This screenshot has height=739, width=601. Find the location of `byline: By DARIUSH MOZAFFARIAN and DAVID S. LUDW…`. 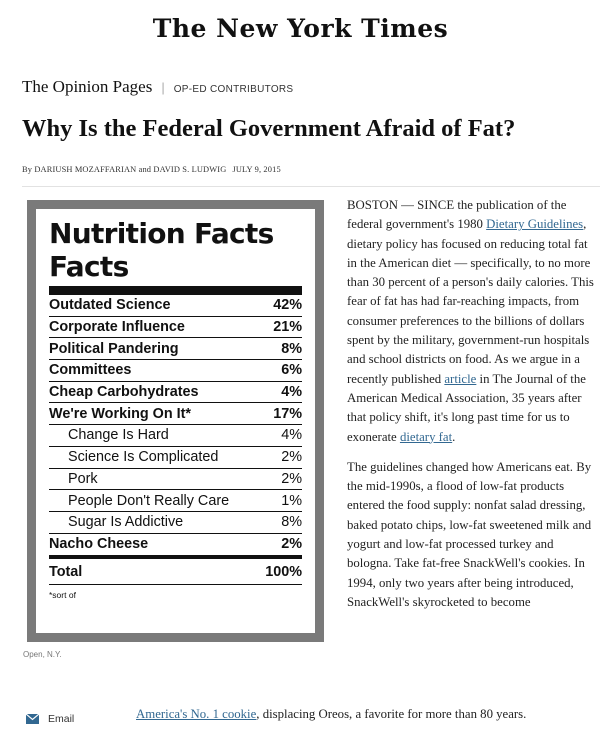

byline: By DARIUSH MOZAFFARIAN and DAVID S. LUDW… is located at coordinates (151, 169).